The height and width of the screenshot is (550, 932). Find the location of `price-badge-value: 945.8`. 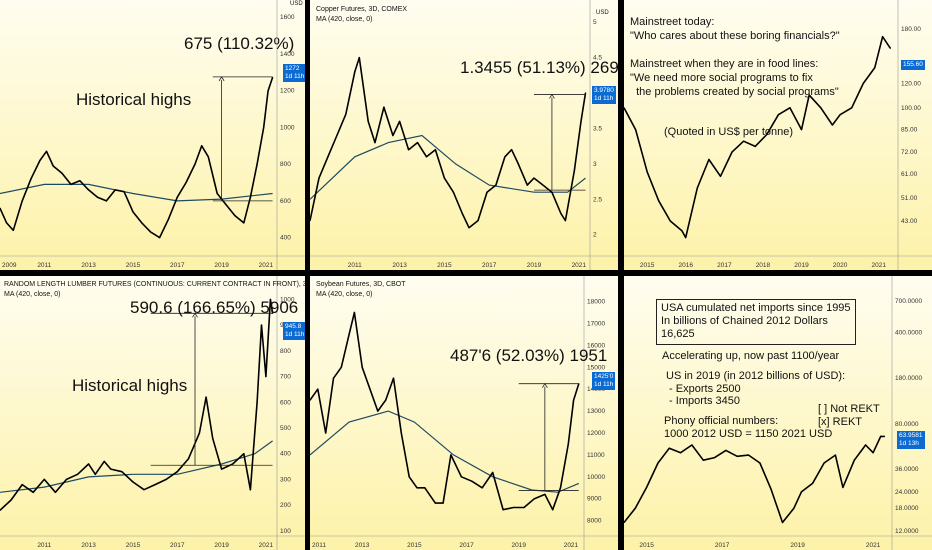

price-badge-value: 945.8 is located at coordinates (293, 326).